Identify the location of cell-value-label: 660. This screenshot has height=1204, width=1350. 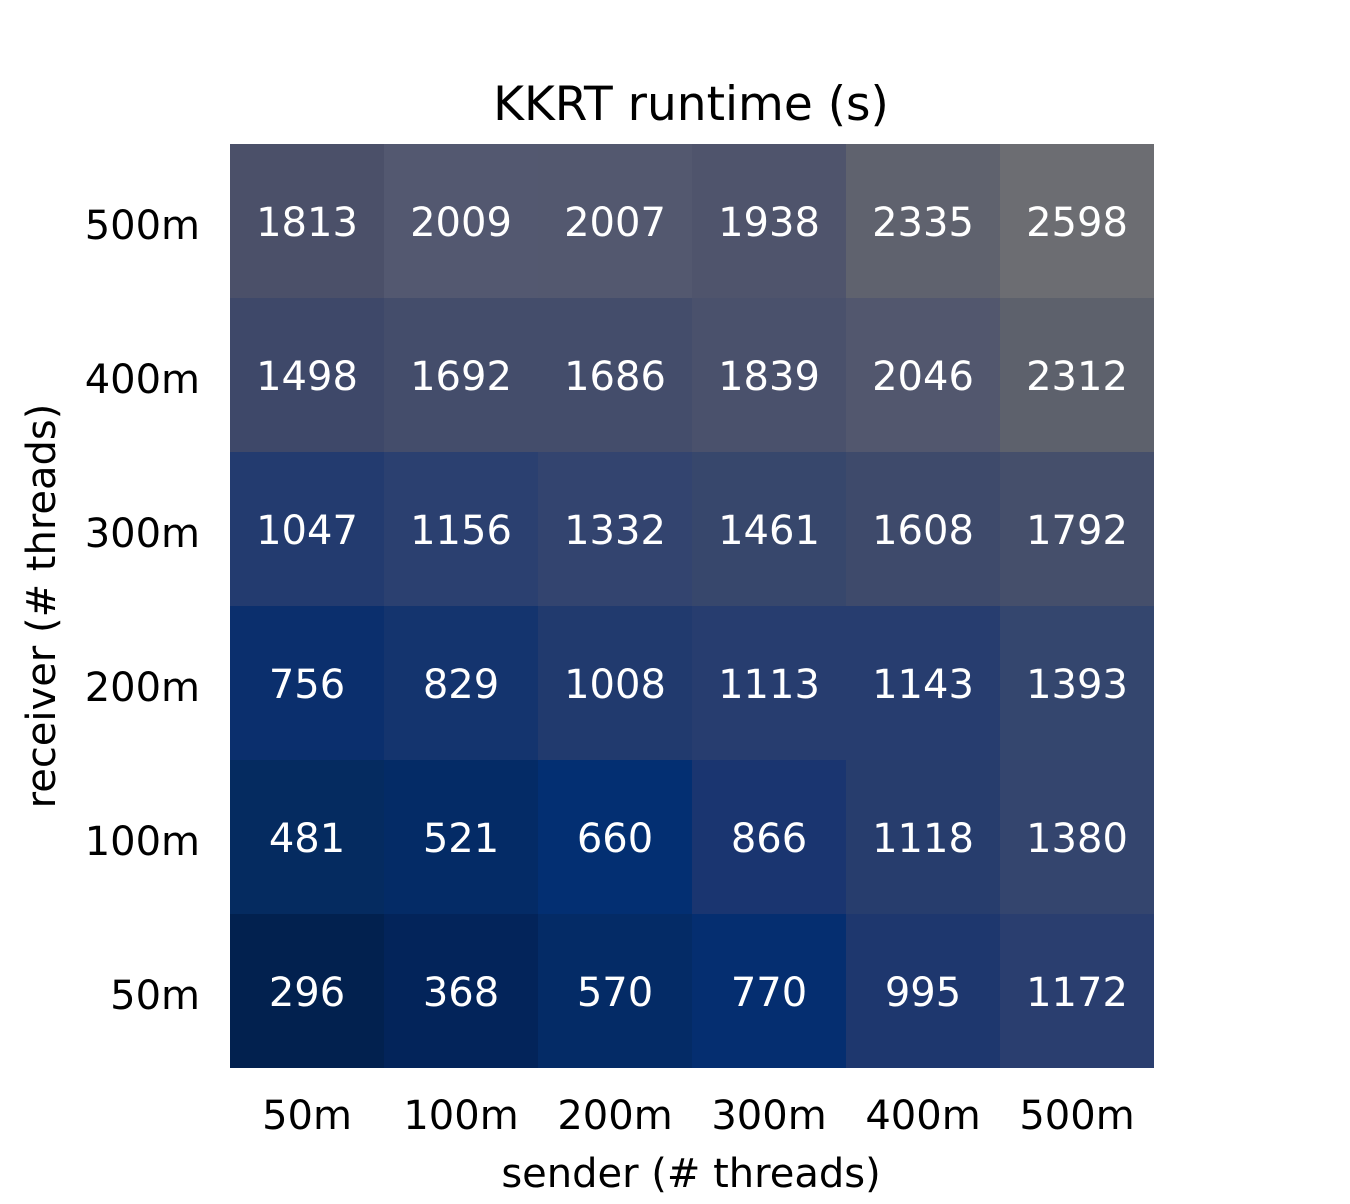
(615, 839).